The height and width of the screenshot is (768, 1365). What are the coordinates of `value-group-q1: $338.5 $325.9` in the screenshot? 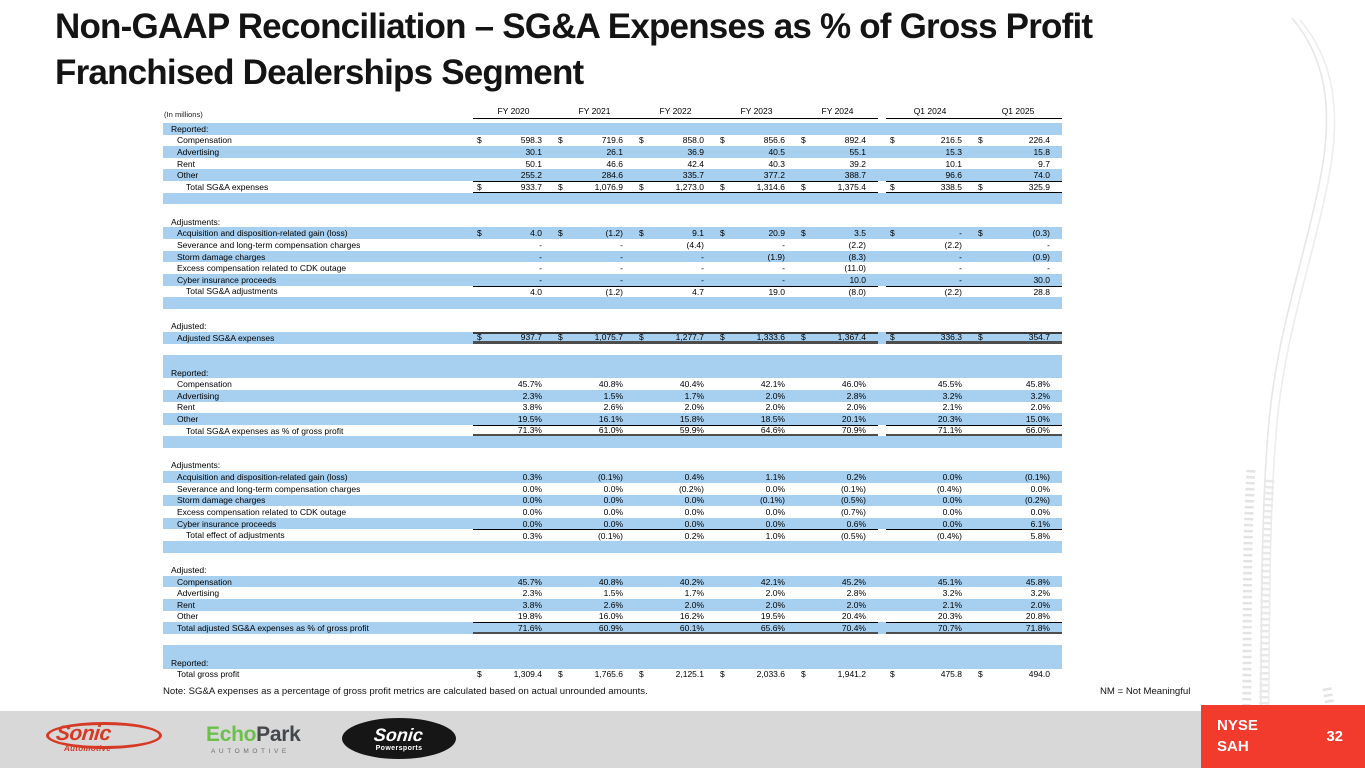 It's located at (974, 187).